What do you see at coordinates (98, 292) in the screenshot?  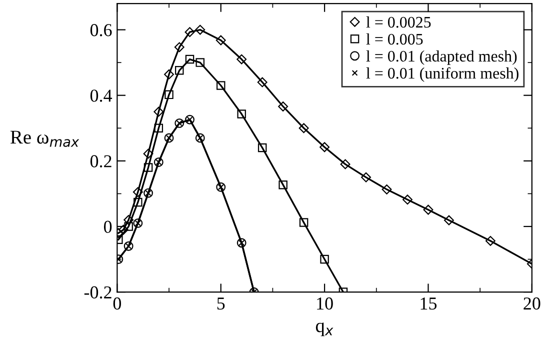 I see `y-tick-label: -0.2` at bounding box center [98, 292].